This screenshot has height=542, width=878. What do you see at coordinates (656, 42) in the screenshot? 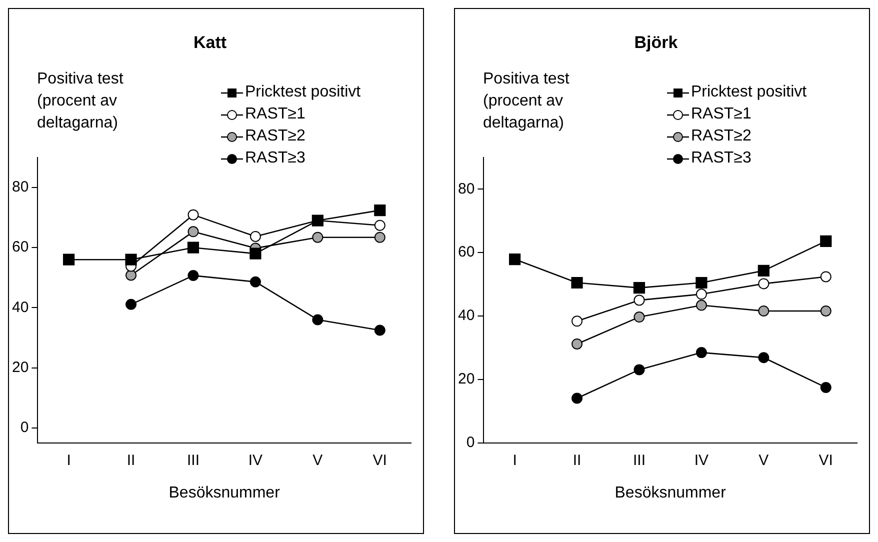
I see `chart-title: Björk` at bounding box center [656, 42].